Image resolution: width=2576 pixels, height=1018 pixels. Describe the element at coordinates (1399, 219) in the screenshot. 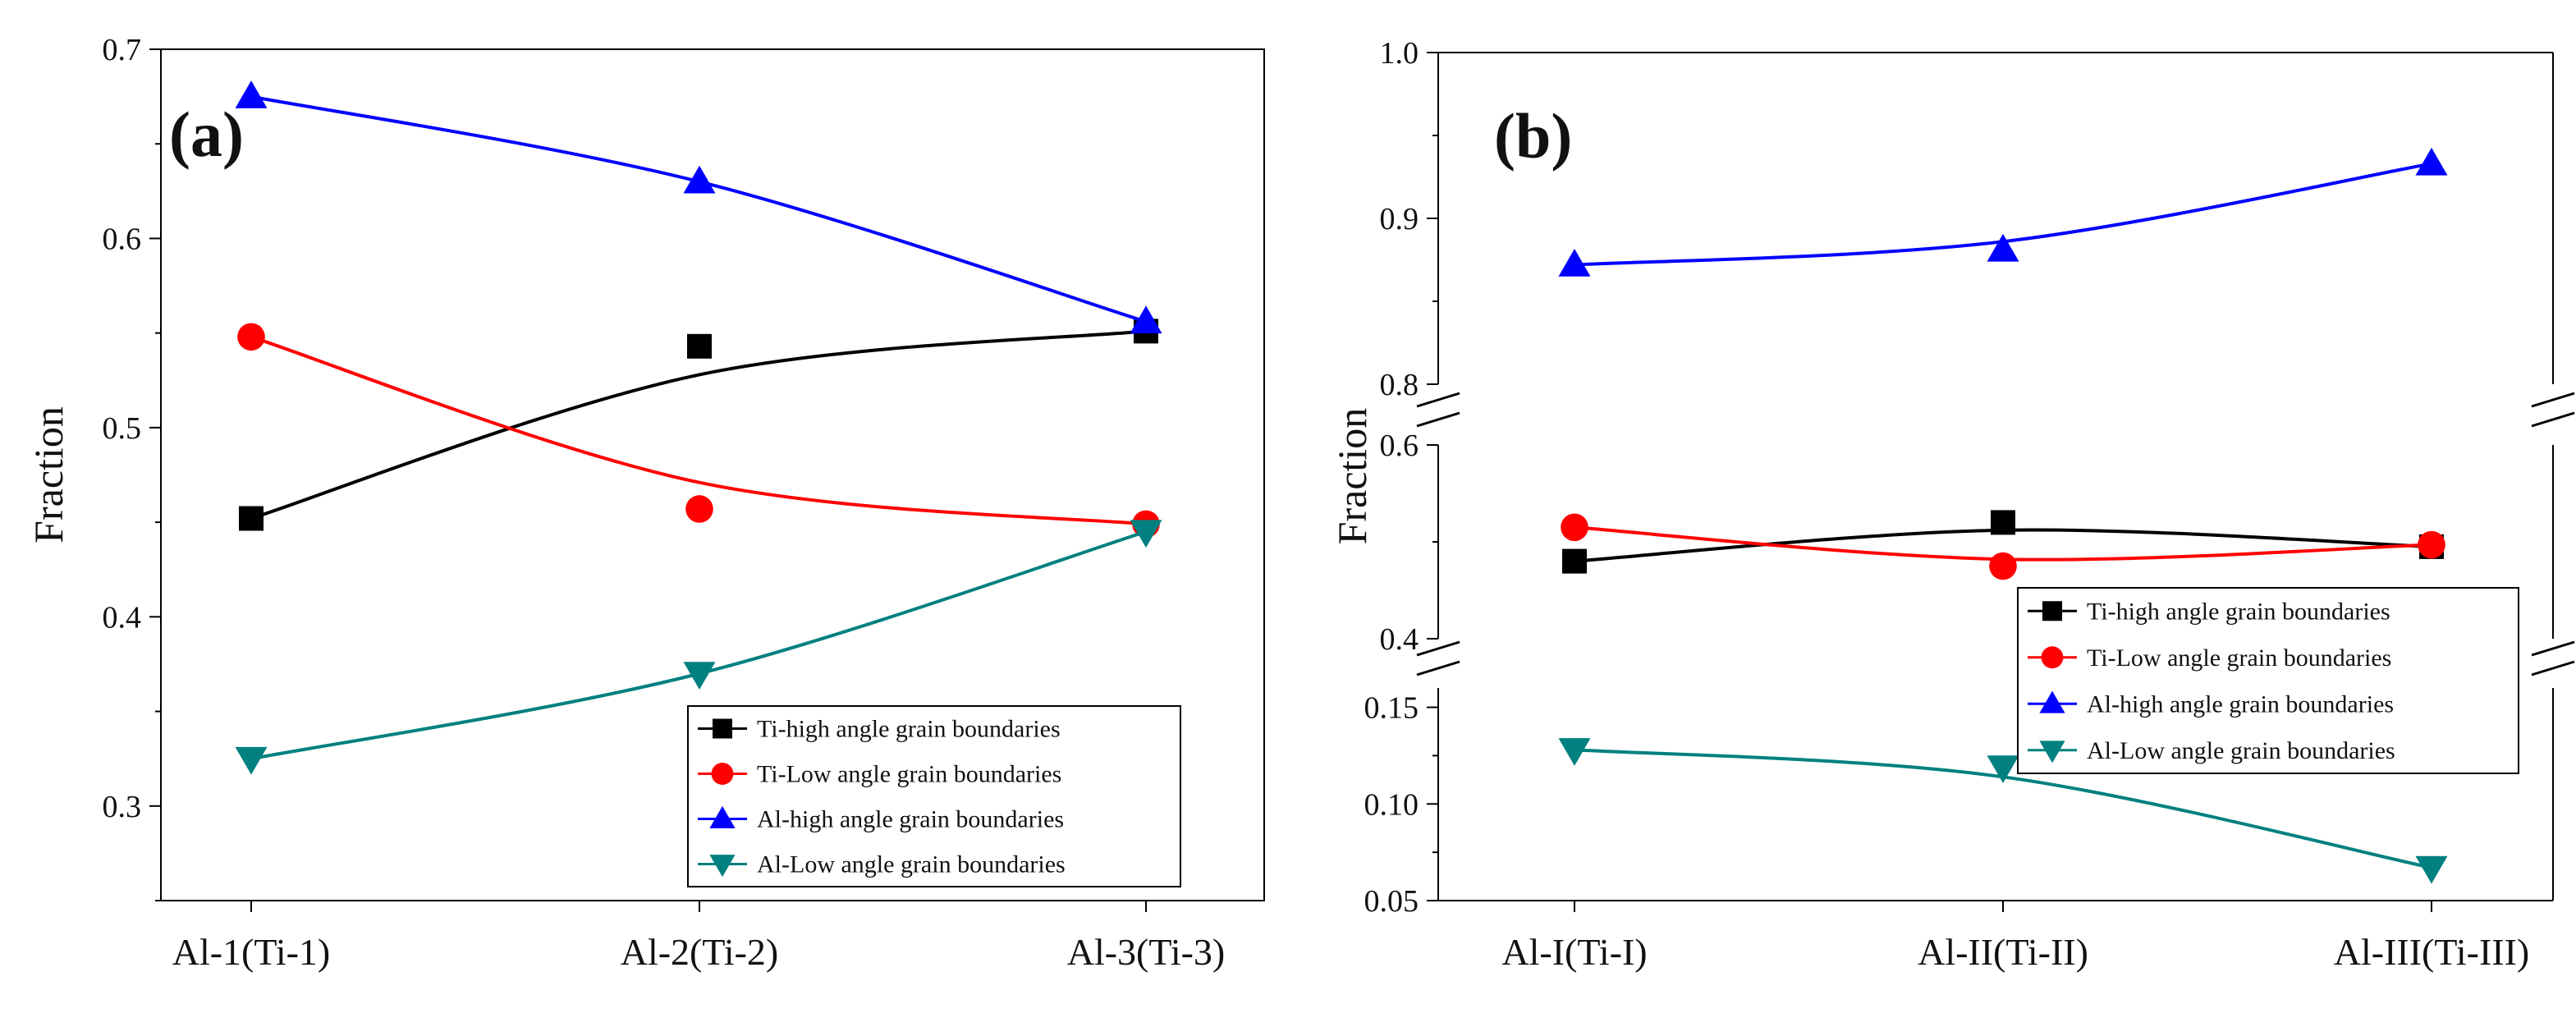

I see `y-tick-label: 0.9` at that location.